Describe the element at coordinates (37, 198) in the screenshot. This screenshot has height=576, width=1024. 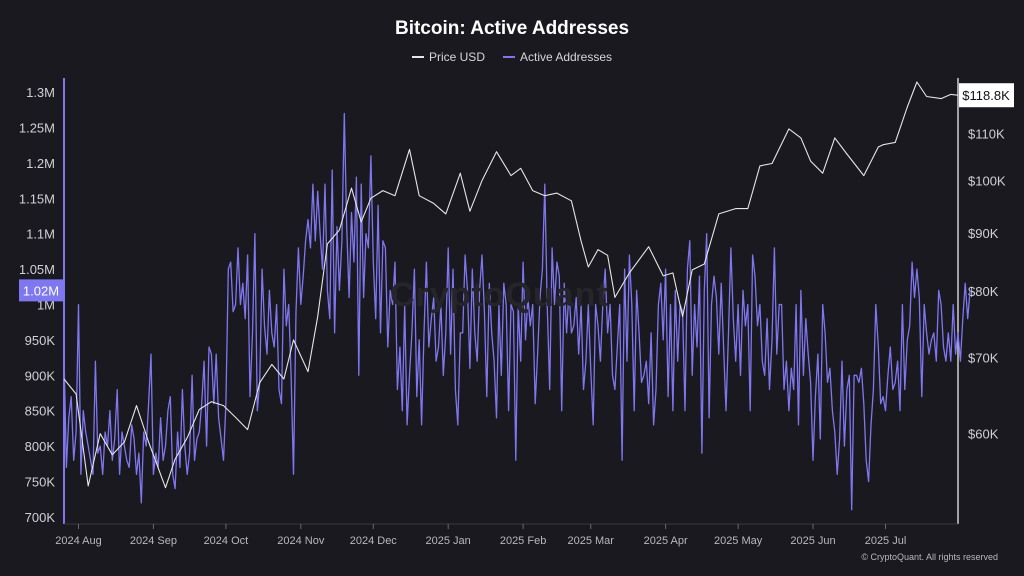
I see `left-tick-label-3: 1.15M` at that location.